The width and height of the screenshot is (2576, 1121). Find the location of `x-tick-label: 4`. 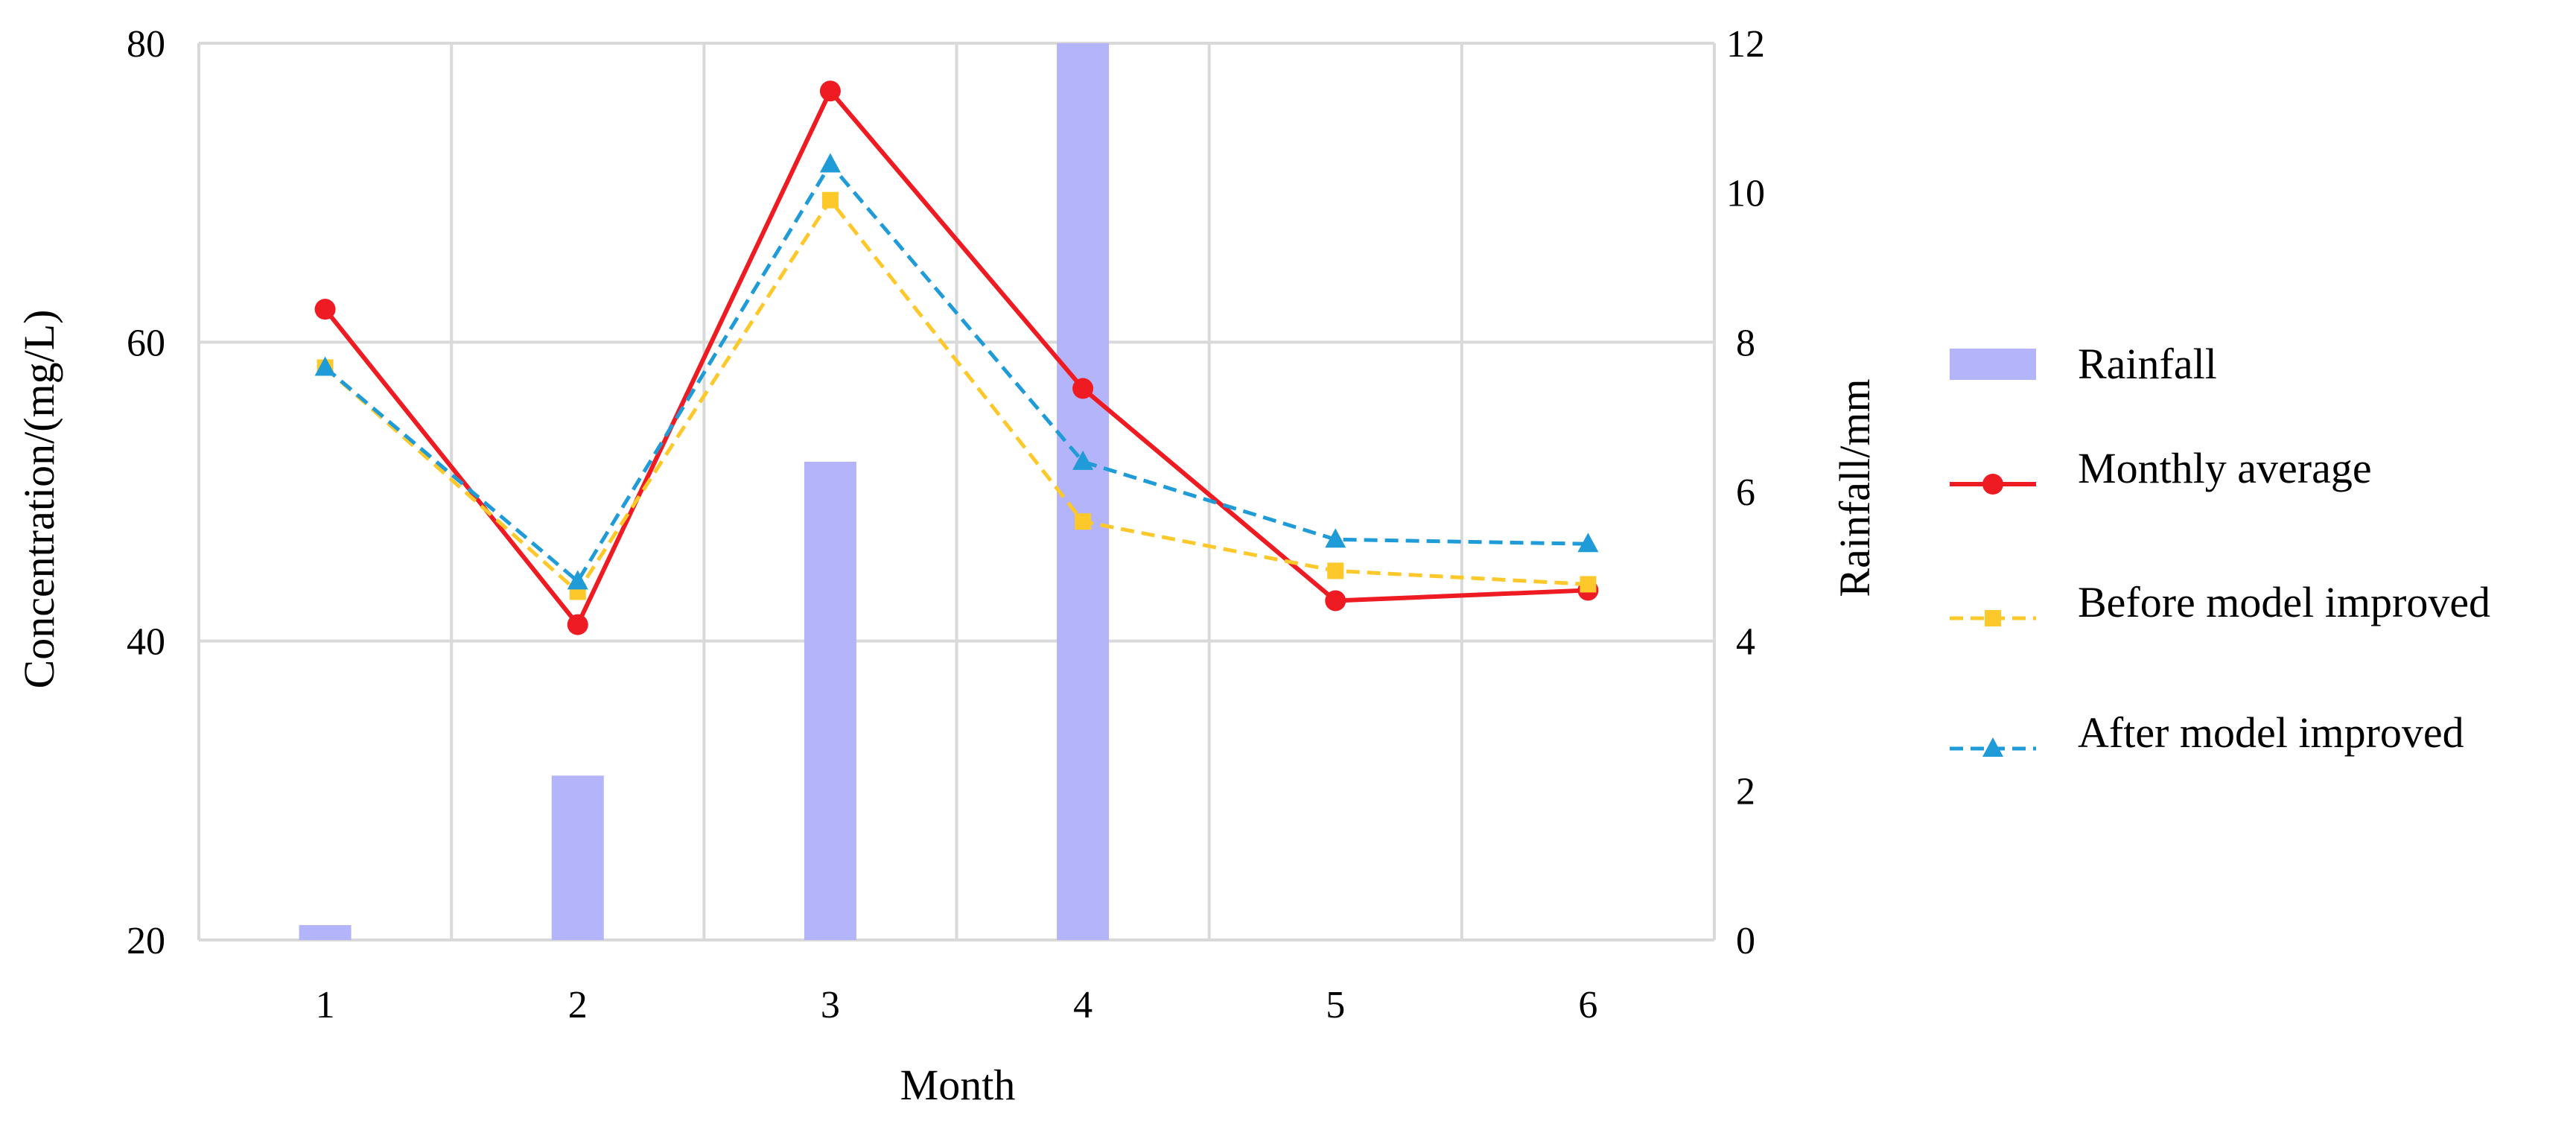

x-tick-label: 4 is located at coordinates (1083, 1005).